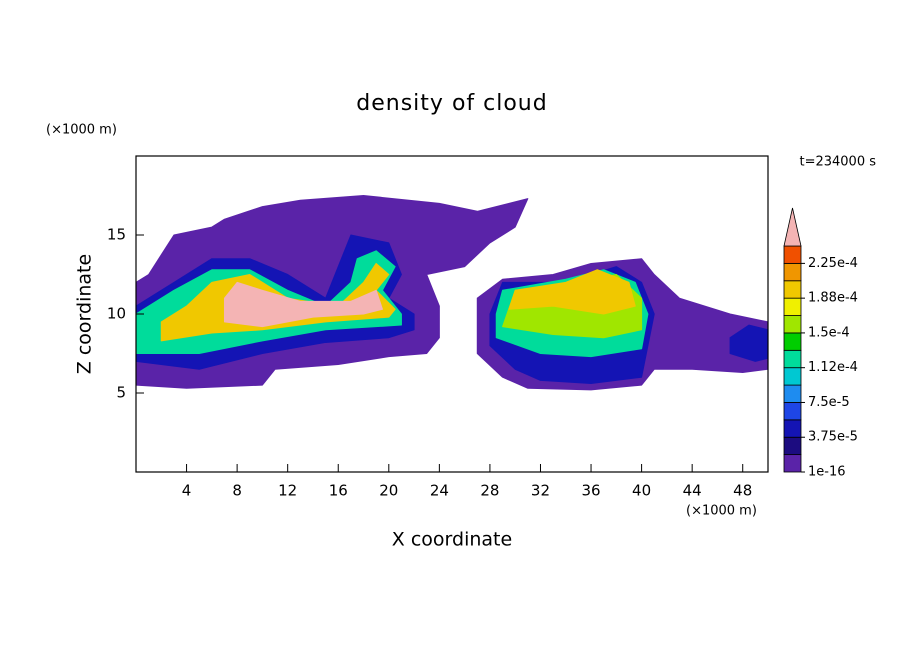 The width and height of the screenshot is (904, 654). Describe the element at coordinates (742, 491) in the screenshot. I see `x-tick-label: 48` at that location.